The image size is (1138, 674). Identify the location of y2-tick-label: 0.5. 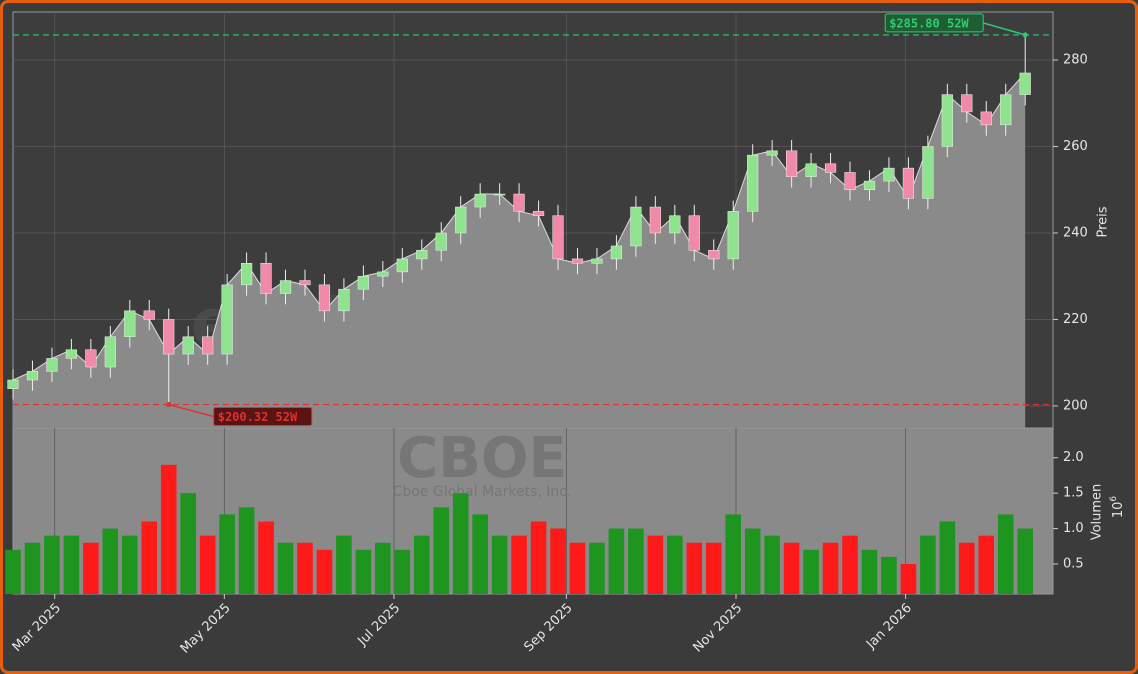
(1073, 563).